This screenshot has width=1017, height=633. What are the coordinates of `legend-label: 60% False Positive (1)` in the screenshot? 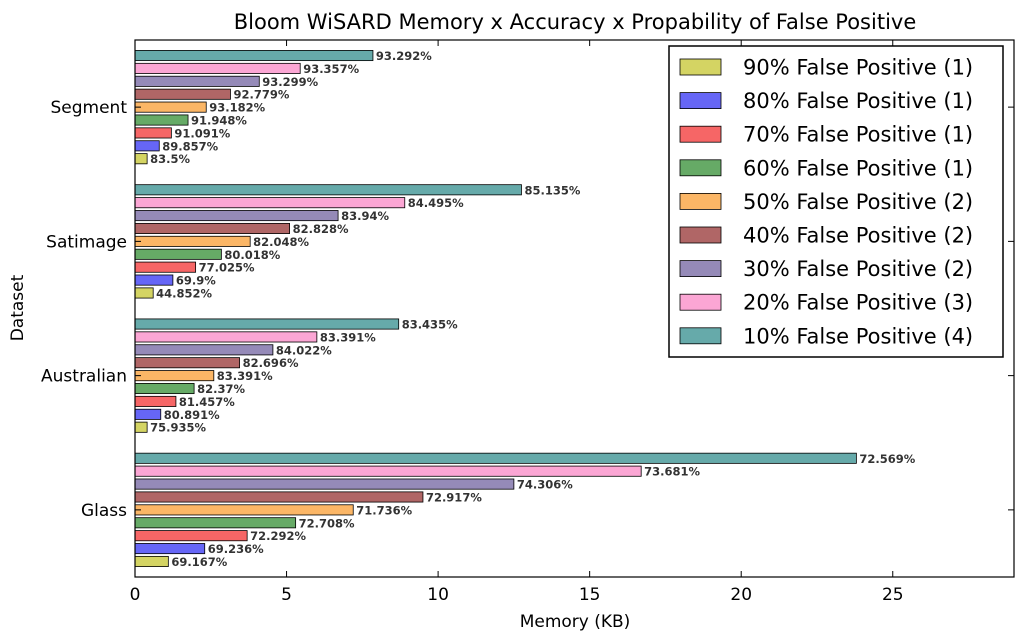 It's located at (858, 168).